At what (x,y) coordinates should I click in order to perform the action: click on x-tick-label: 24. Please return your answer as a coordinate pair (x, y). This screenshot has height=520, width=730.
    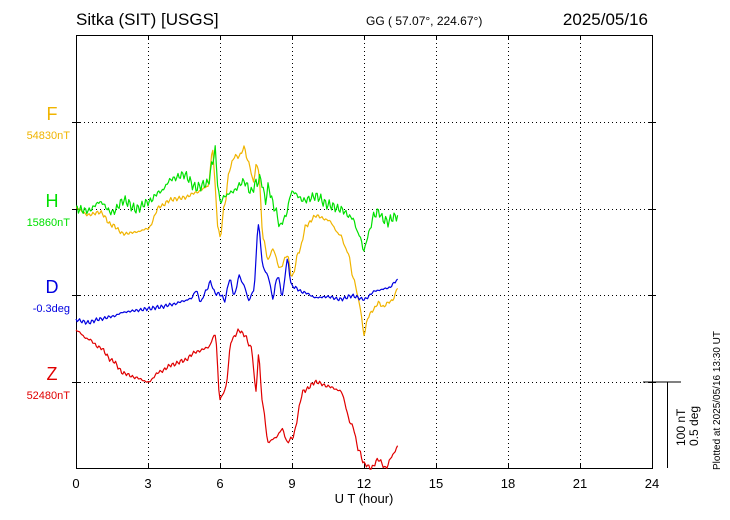
    Looking at the image, I should click on (652, 483).